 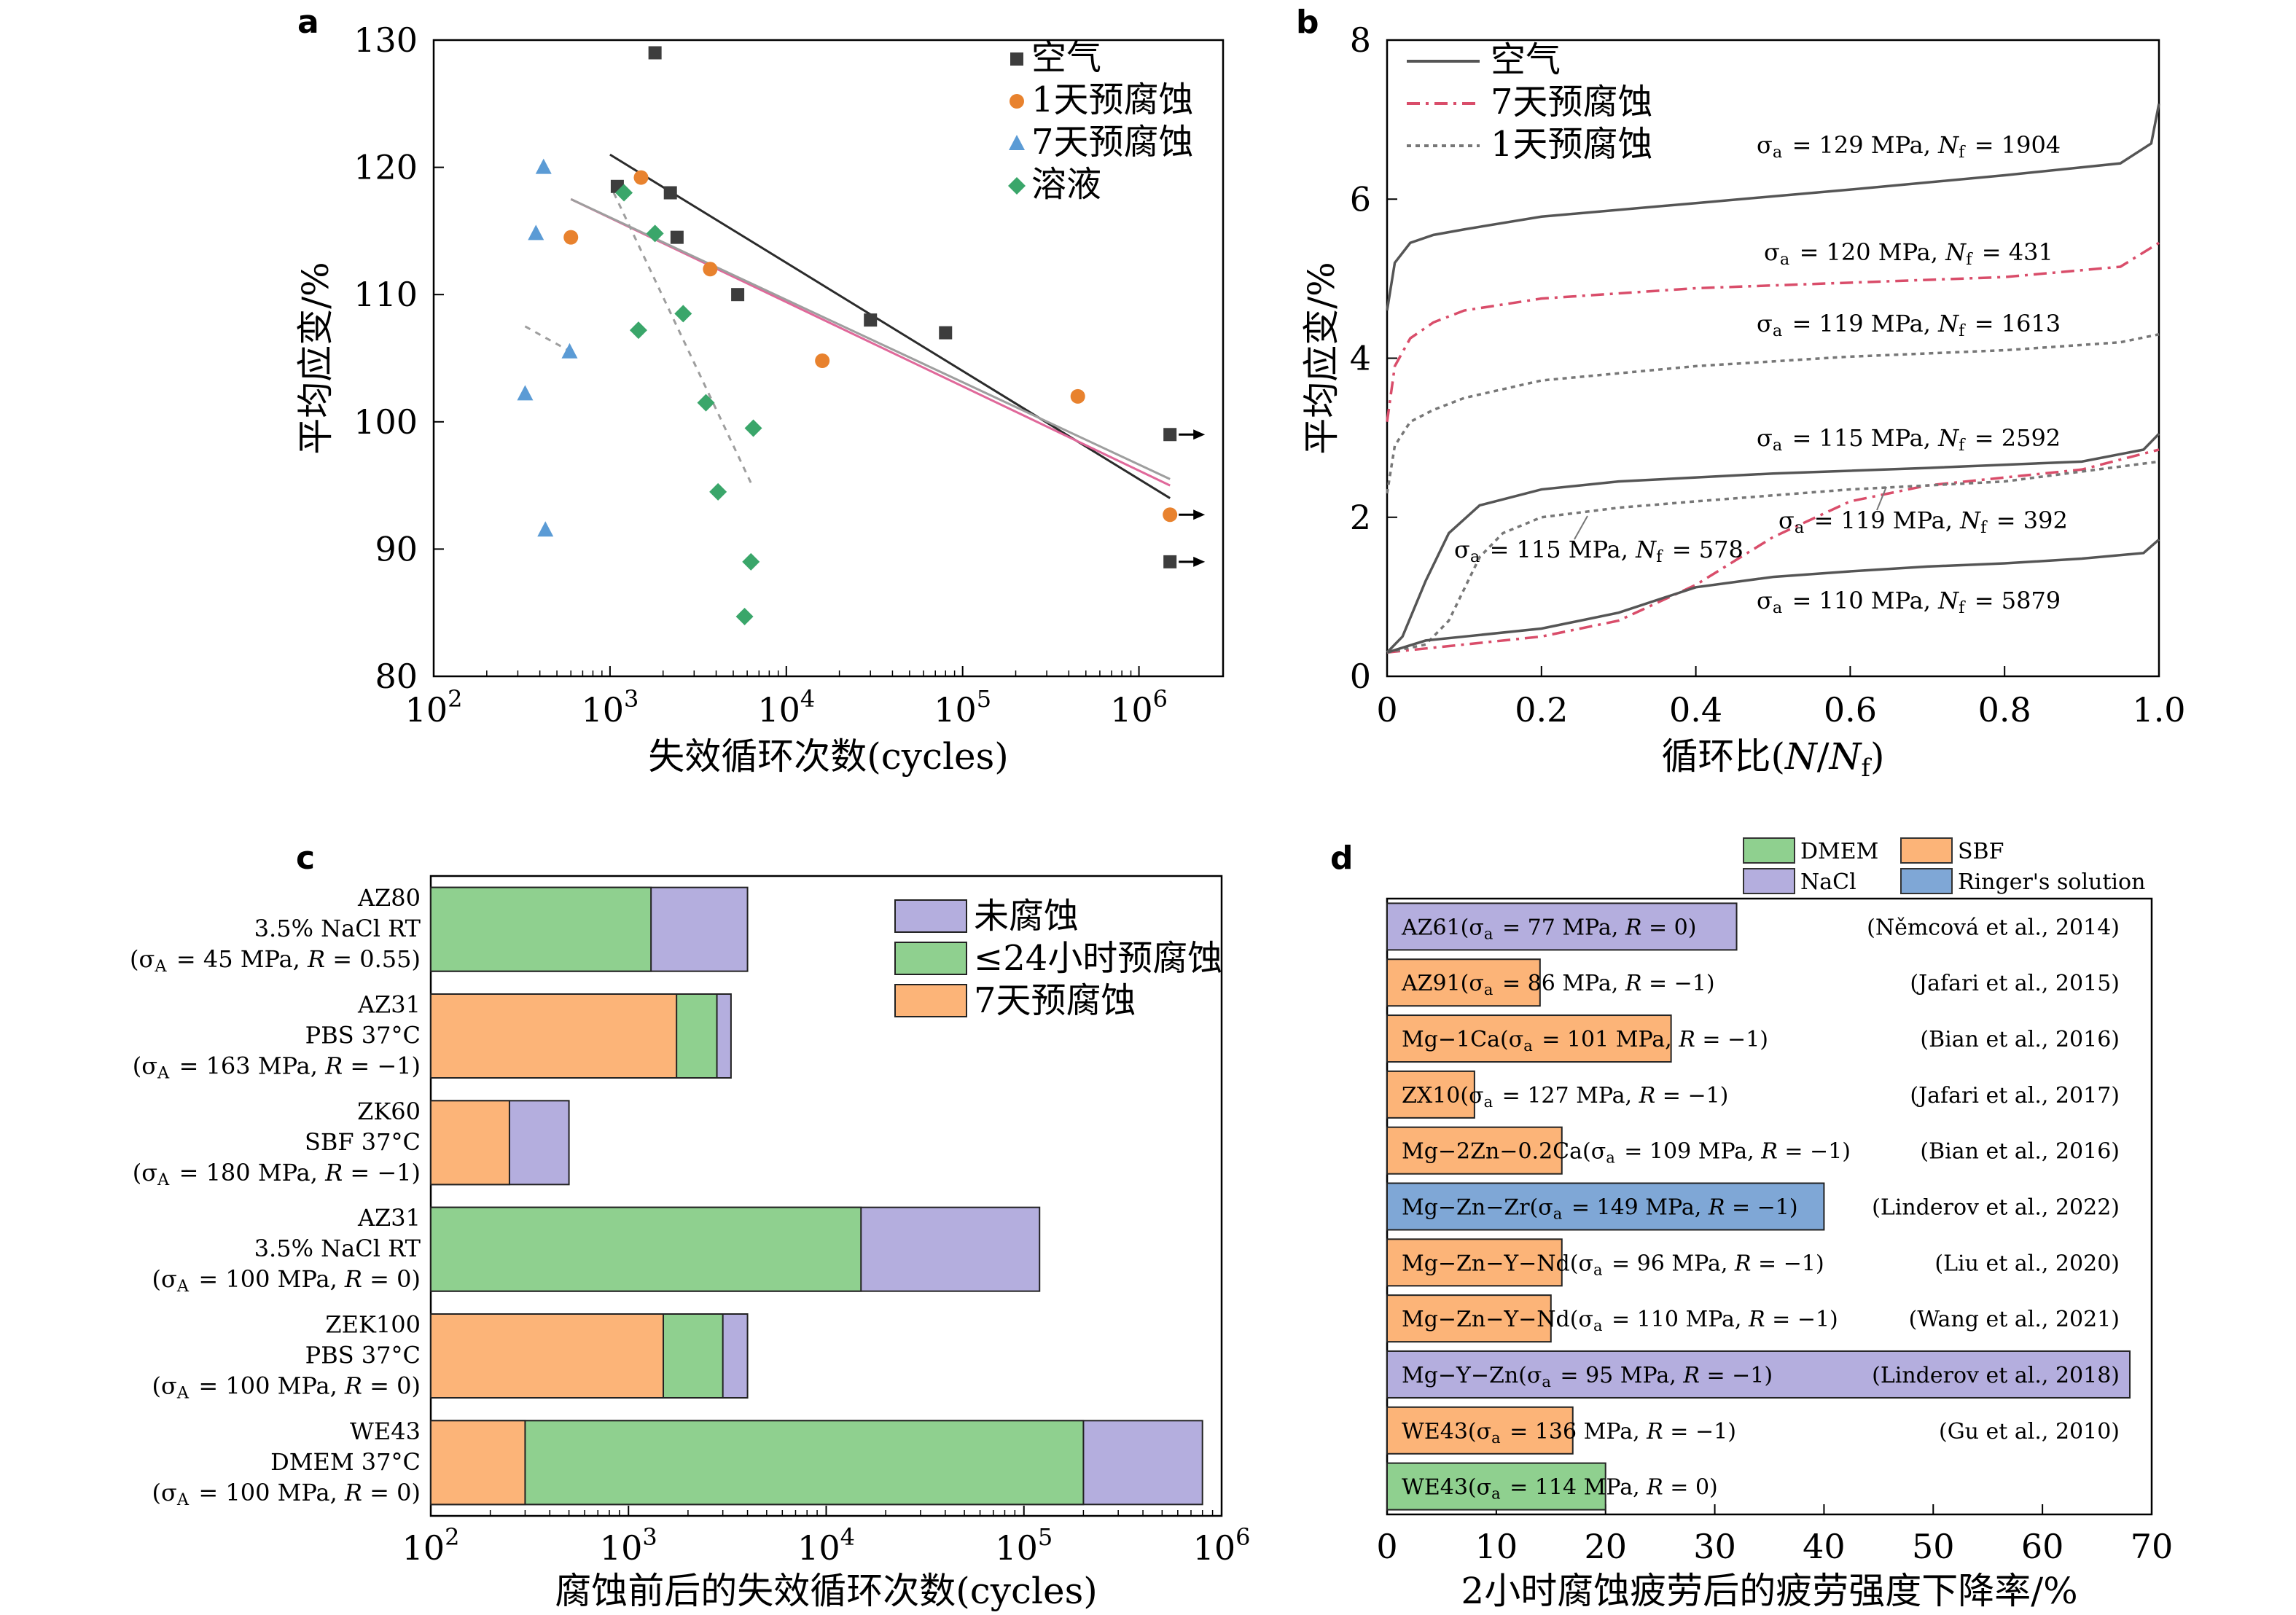 I want to click on x-axis-label: 循环比(N/Nf), so click(x=1774, y=759).